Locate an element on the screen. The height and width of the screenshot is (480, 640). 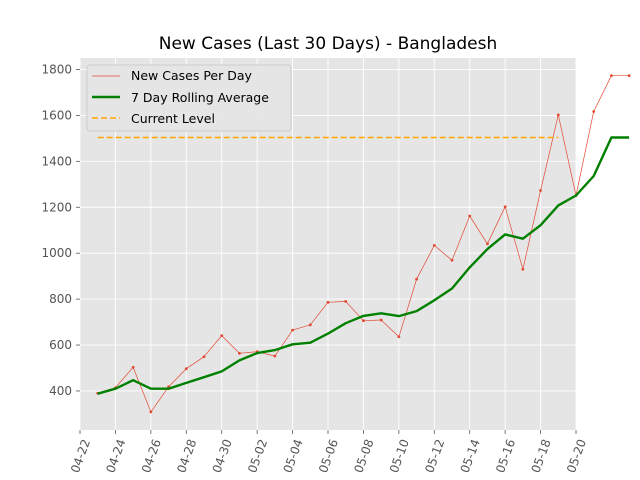
y-tick-label: 1800 is located at coordinates (56, 69).